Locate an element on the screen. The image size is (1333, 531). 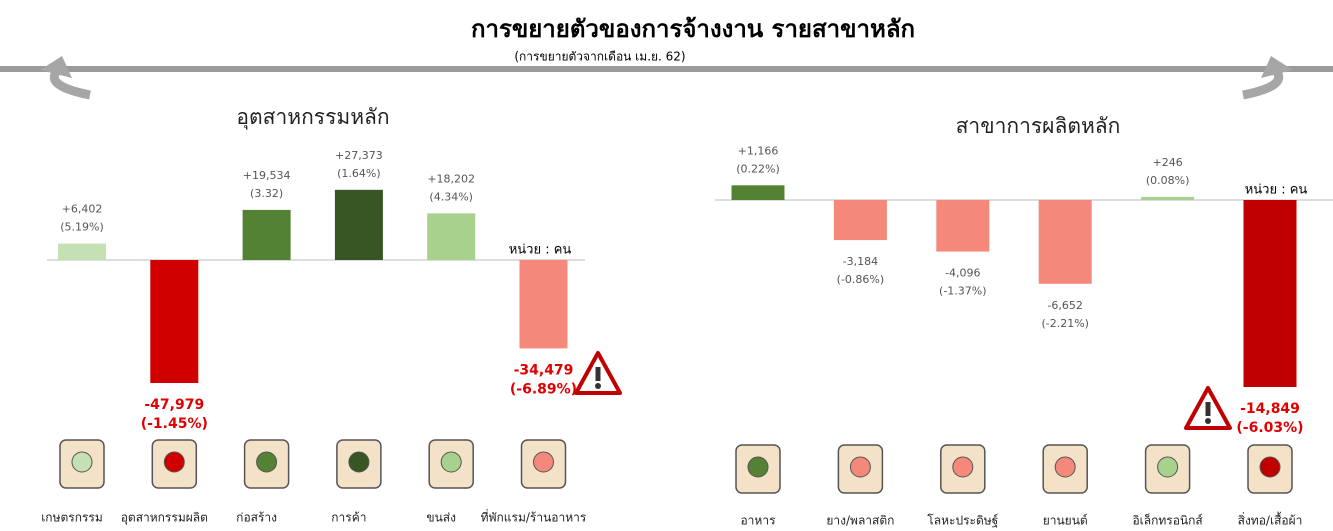
banner is located at coordinates (666, 34).